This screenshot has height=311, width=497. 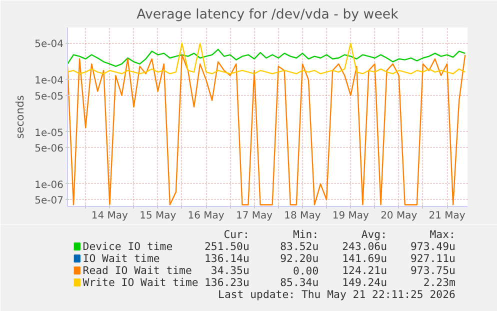 I want to click on y-tick-label: 1e-05, so click(x=49, y=133).